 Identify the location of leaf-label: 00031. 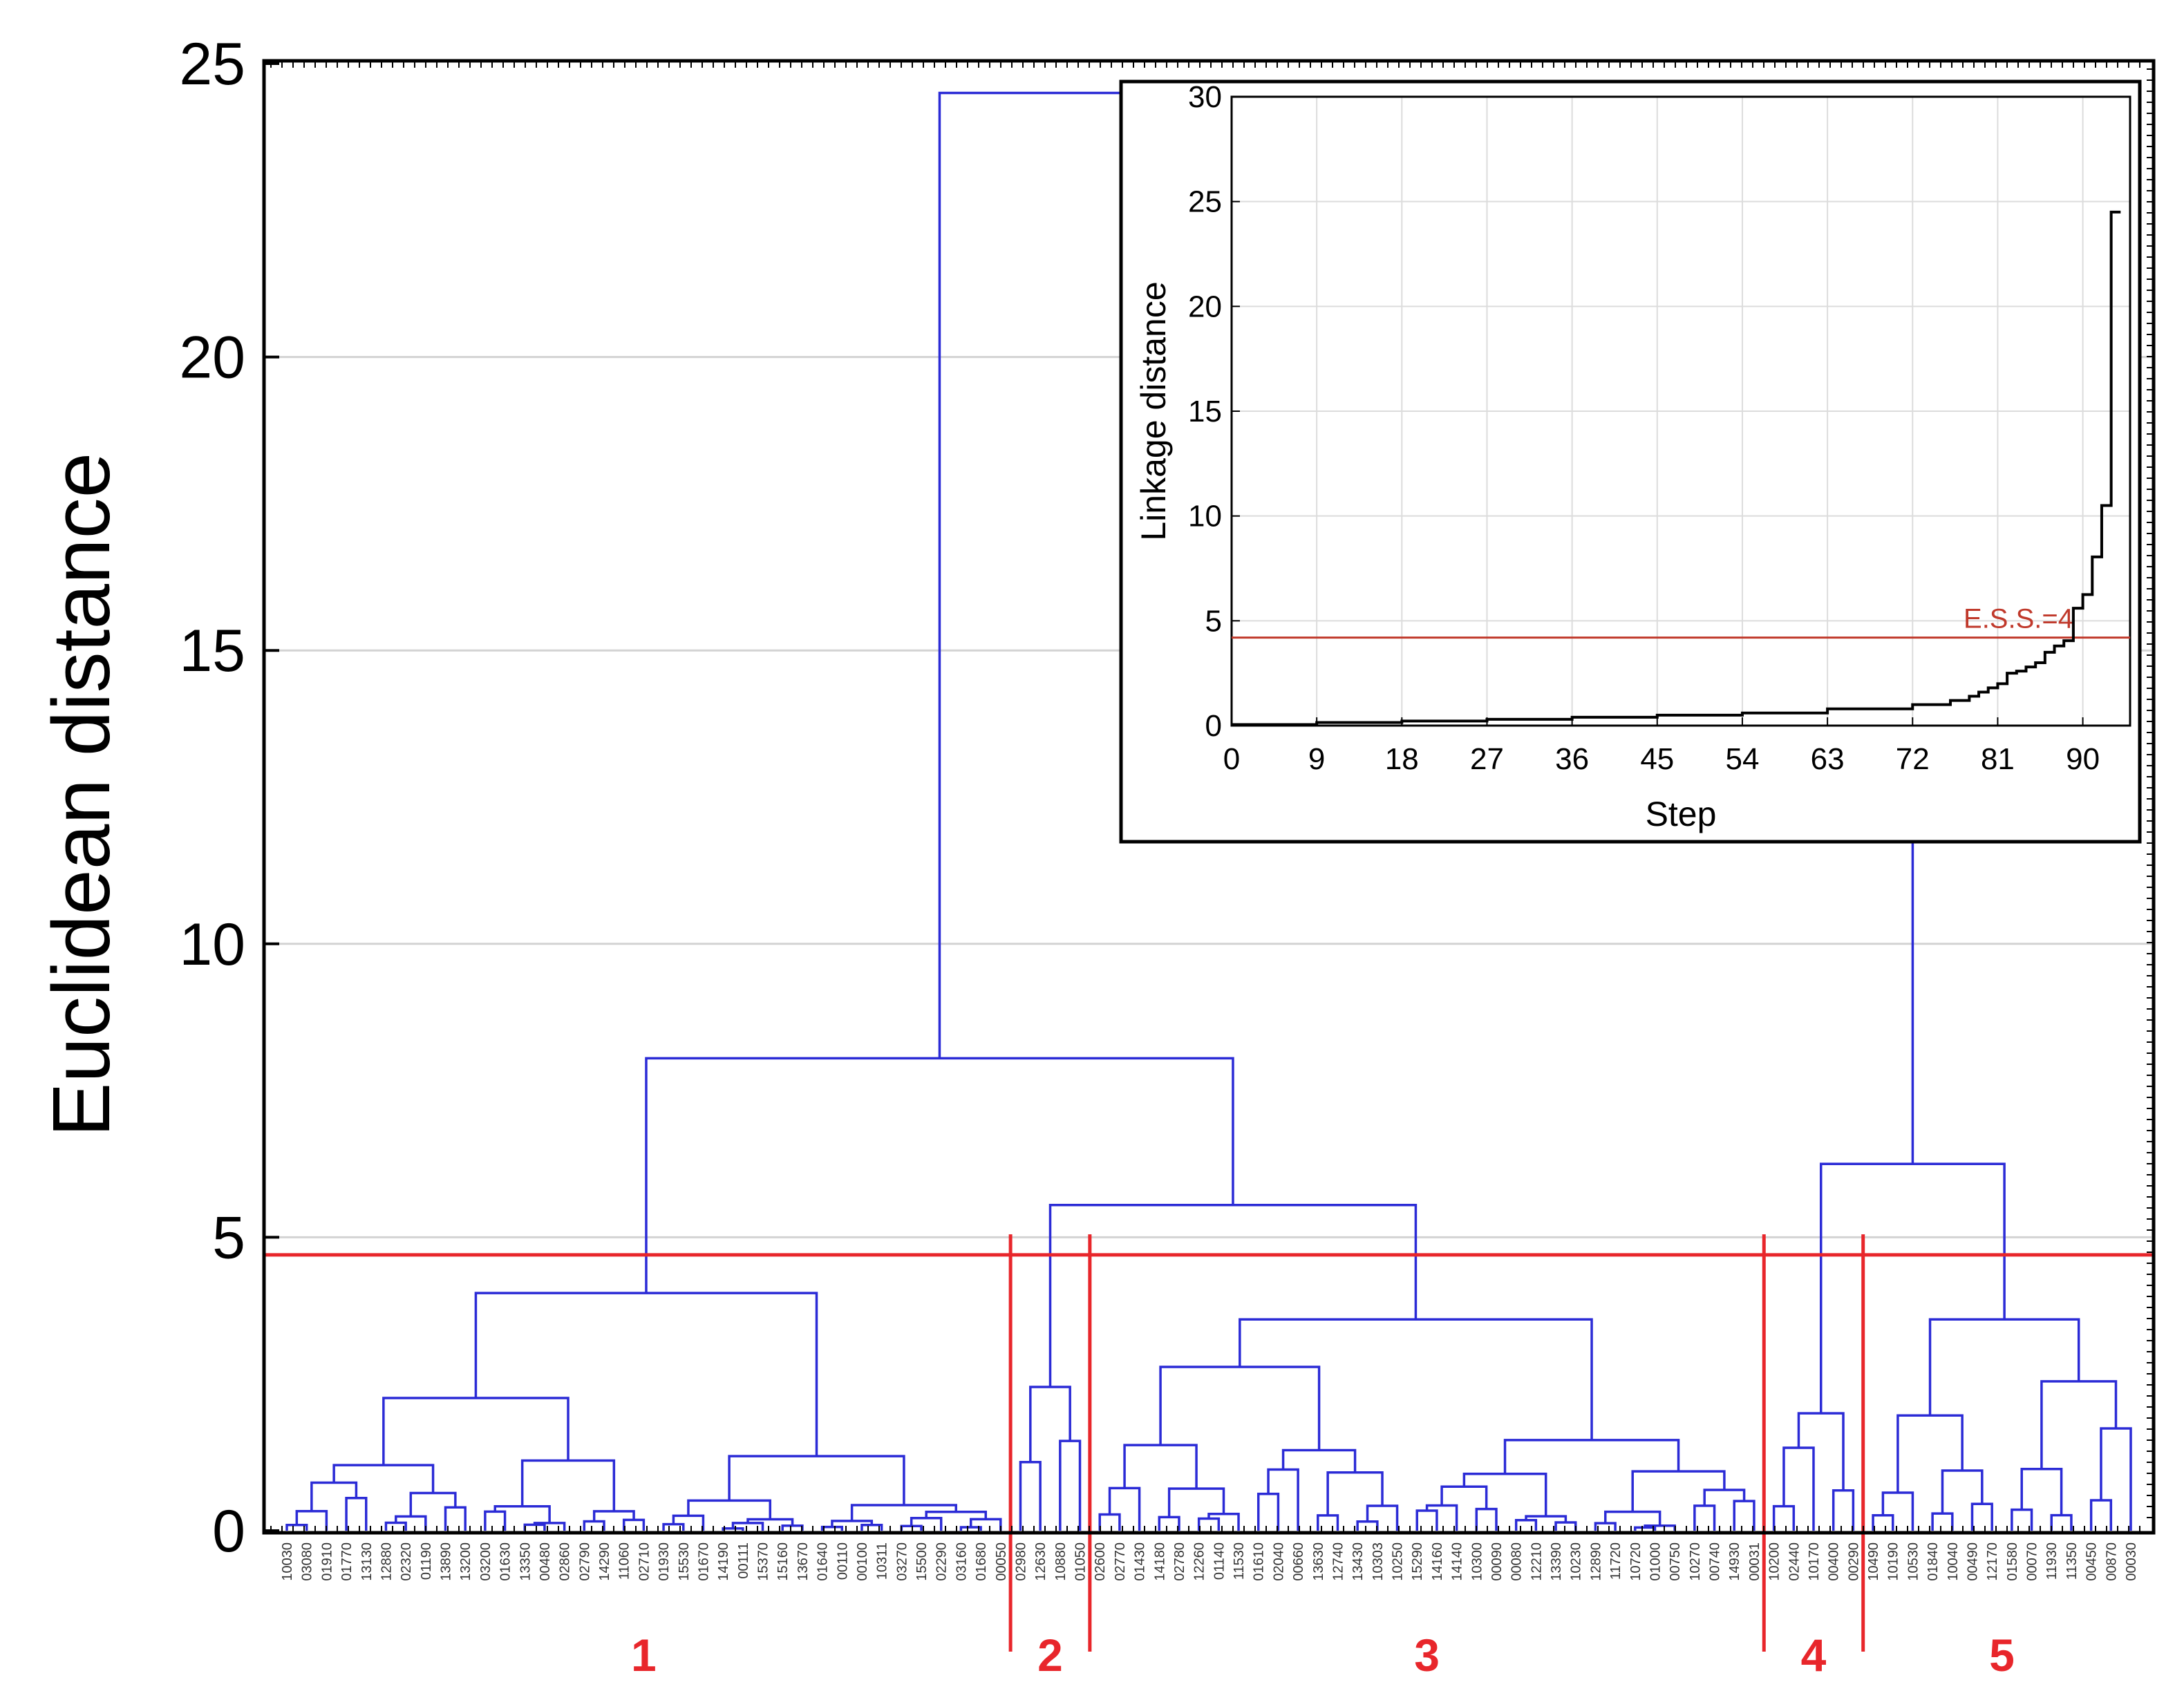
(1754, 1561).